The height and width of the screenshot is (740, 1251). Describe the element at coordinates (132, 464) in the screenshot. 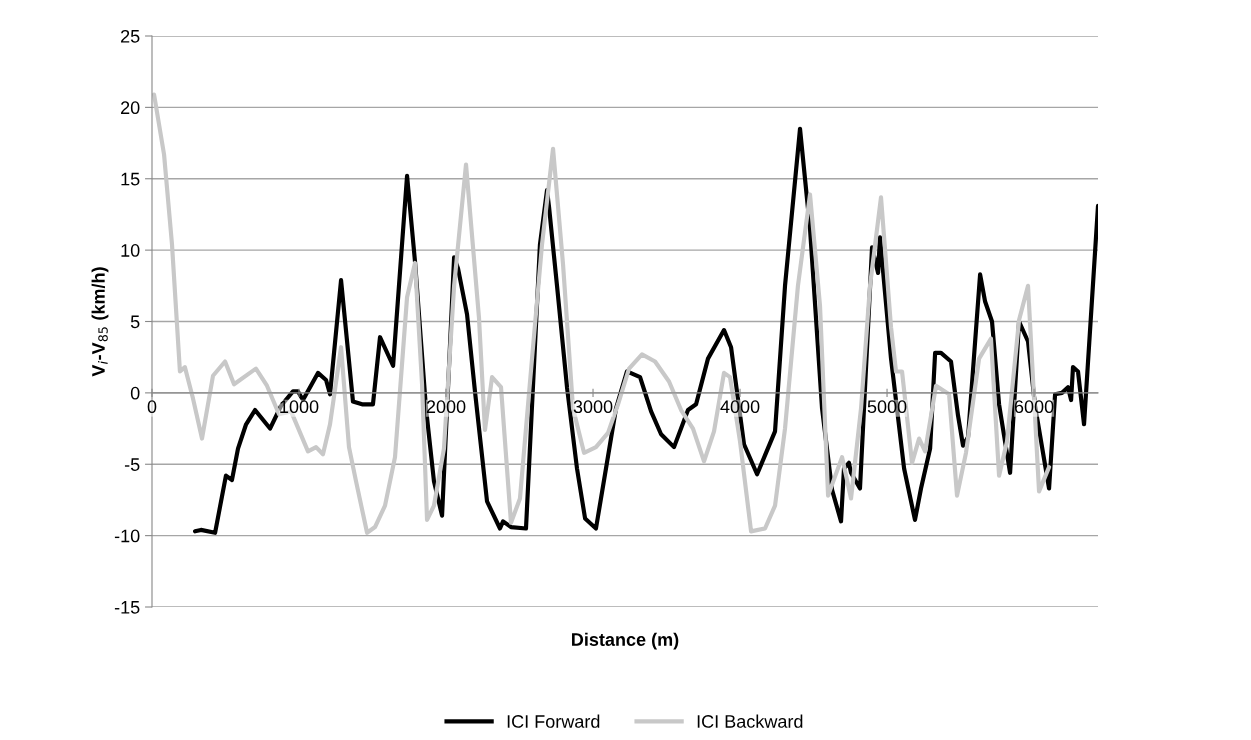

I see `y-tick-label: -5` at that location.